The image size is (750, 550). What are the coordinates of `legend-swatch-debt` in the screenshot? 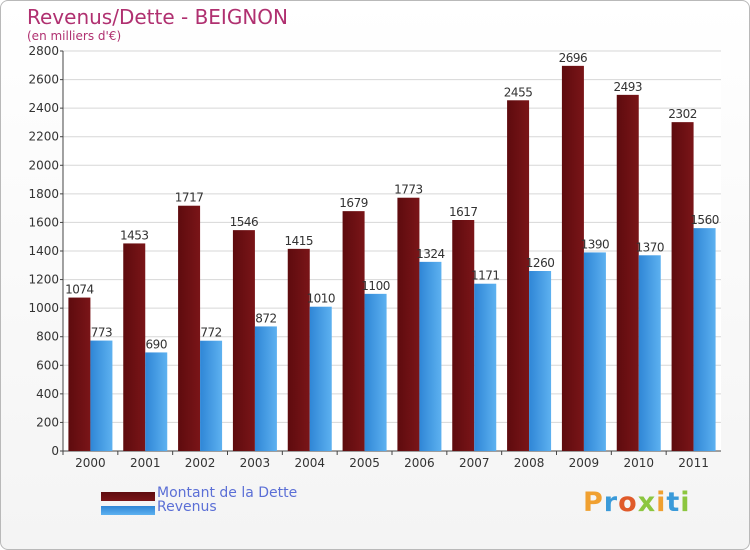 It's located at (128, 496).